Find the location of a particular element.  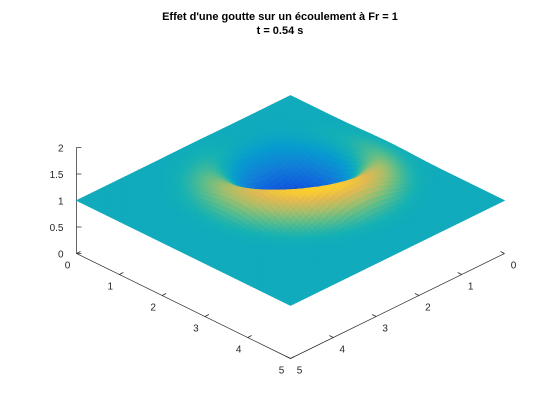

y-tick-label: 3 is located at coordinates (385, 329).